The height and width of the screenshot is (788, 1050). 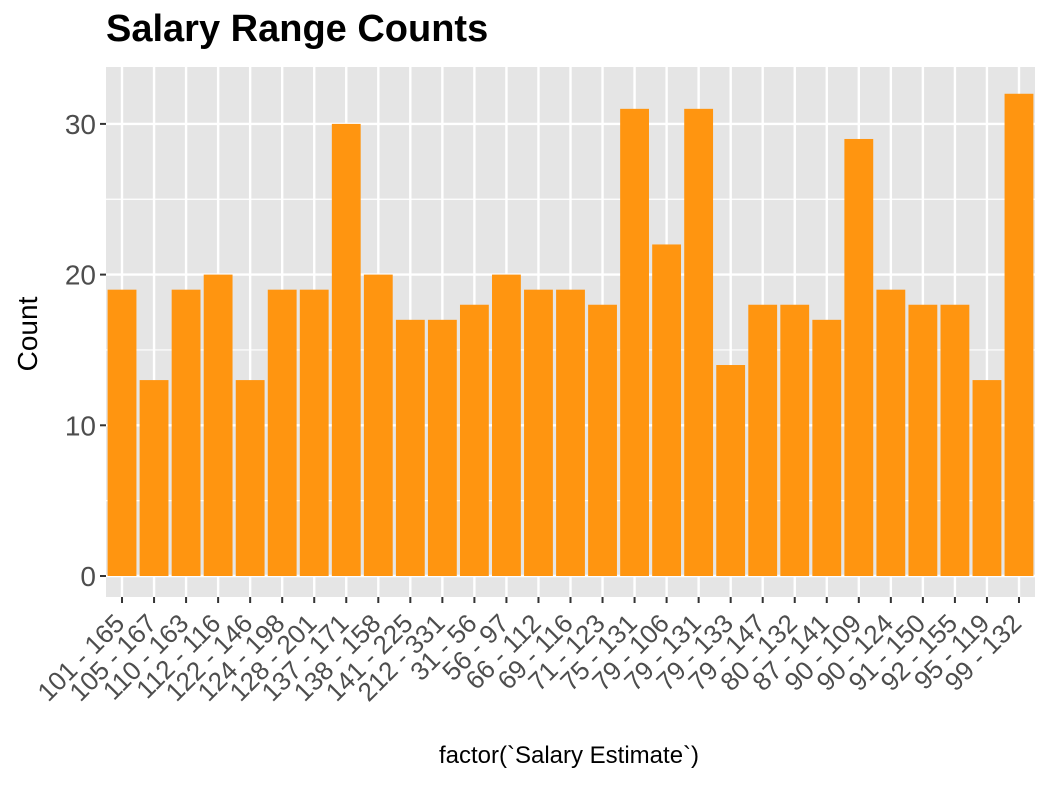 What do you see at coordinates (80, 124) in the screenshot?
I see `y-tick-label: 30` at bounding box center [80, 124].